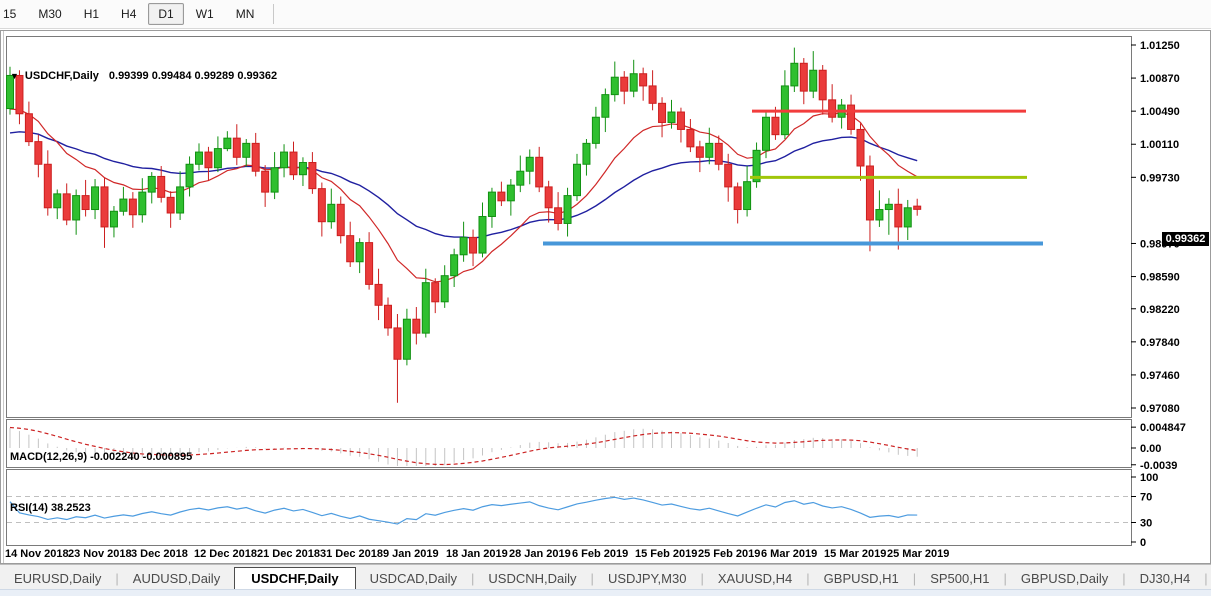 This screenshot has height=596, width=1211. What do you see at coordinates (50, 508) in the screenshot?
I see `rsi-indicator-label: RSI(14) 38.2523` at bounding box center [50, 508].